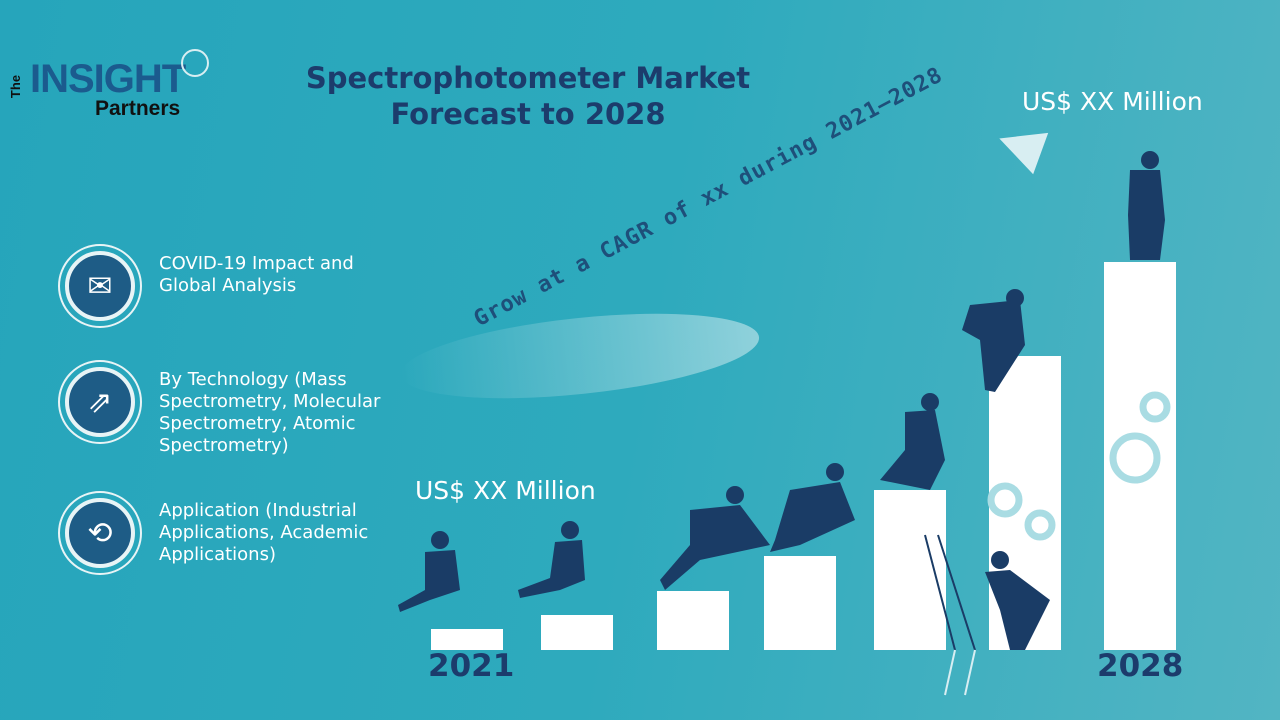 The width and height of the screenshot is (1280, 720). Describe the element at coordinates (108, 79) in the screenshot. I see `logo-insight: INSIGHT` at that location.